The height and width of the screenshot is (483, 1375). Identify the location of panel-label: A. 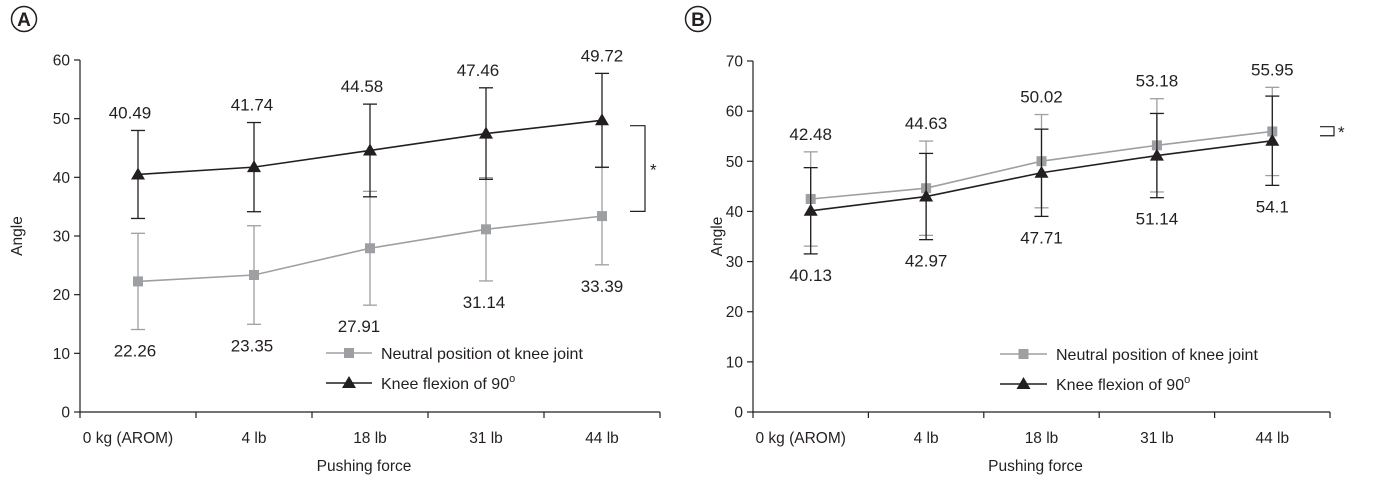
(24, 20).